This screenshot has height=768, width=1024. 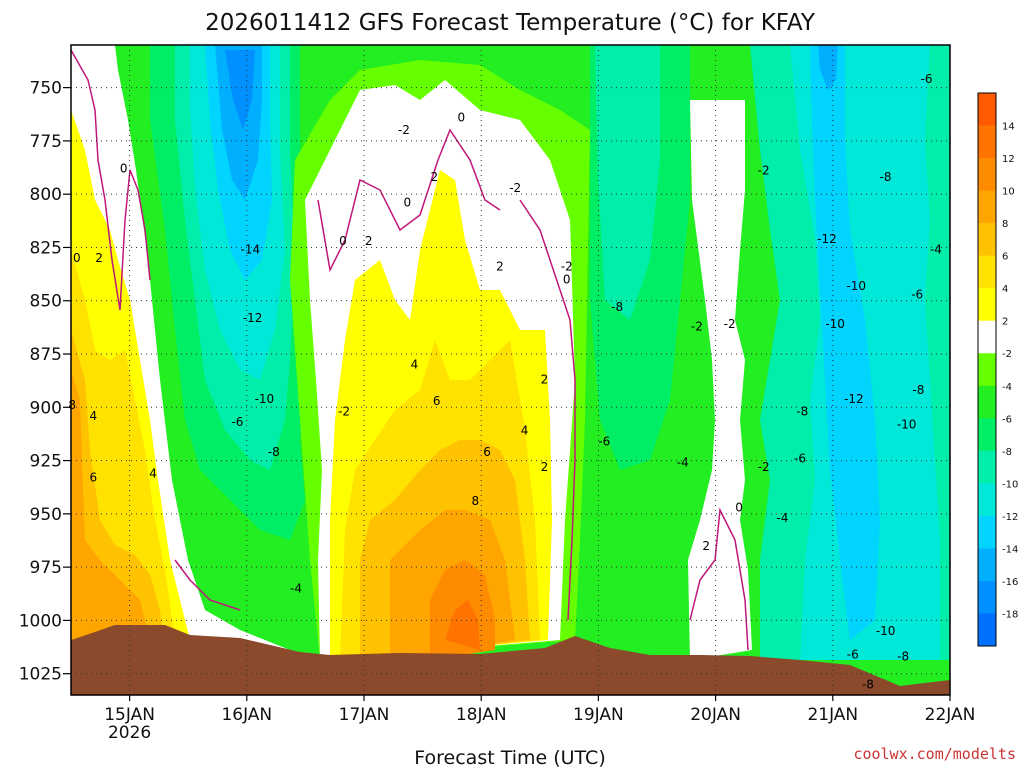 What do you see at coordinates (719, 579) in the screenshot?
I see `freezing-line-day6` at bounding box center [719, 579].